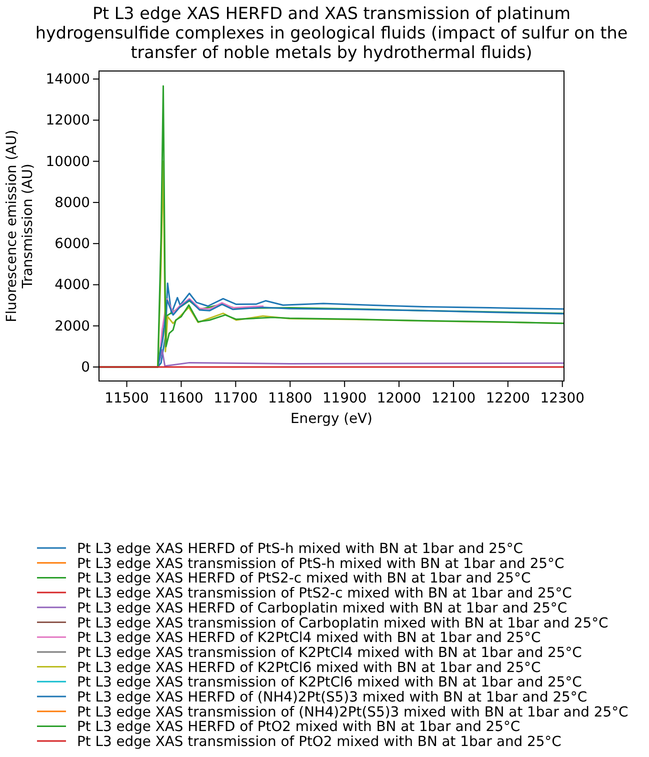 The width and height of the screenshot is (649, 757). I want to click on legend-label: Pt L3 edge XAS transmission of K2PtCl6 mixed with BN at 1bar and 25°C, so click(329, 682).